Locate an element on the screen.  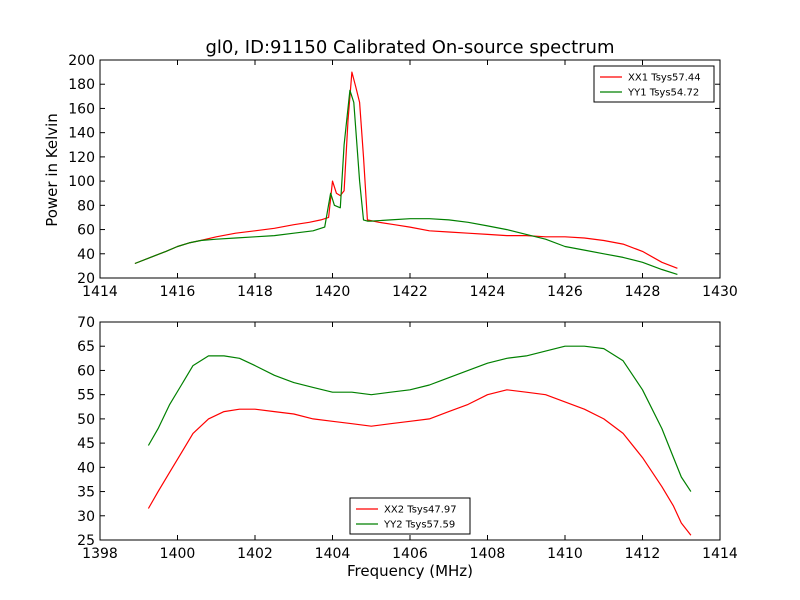
top-legend: XX1 Tsys57.44 YY1 Tsys54.72 is located at coordinates (654, 84).